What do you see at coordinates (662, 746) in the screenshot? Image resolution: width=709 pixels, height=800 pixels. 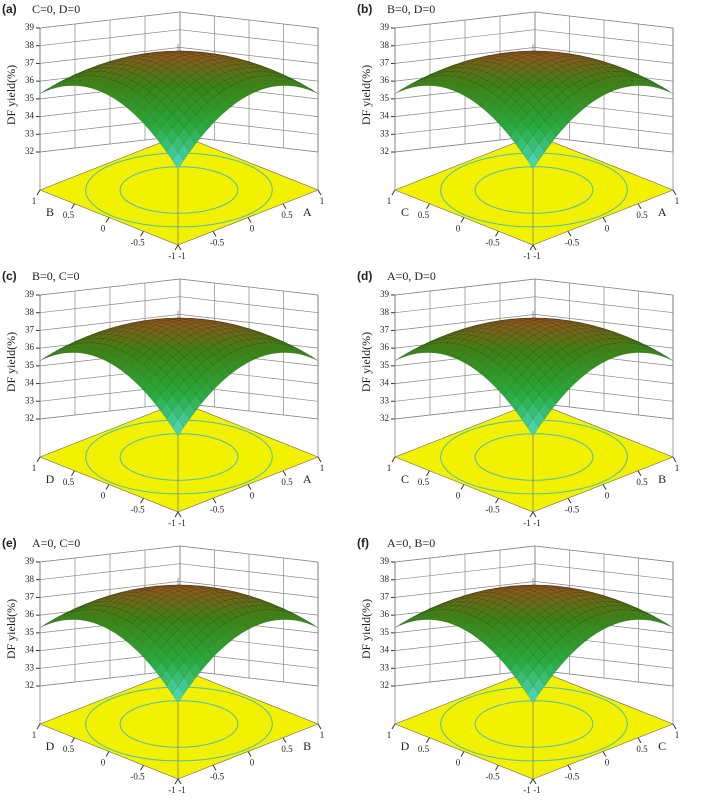 I see `x-axis-label: C` at bounding box center [662, 746].